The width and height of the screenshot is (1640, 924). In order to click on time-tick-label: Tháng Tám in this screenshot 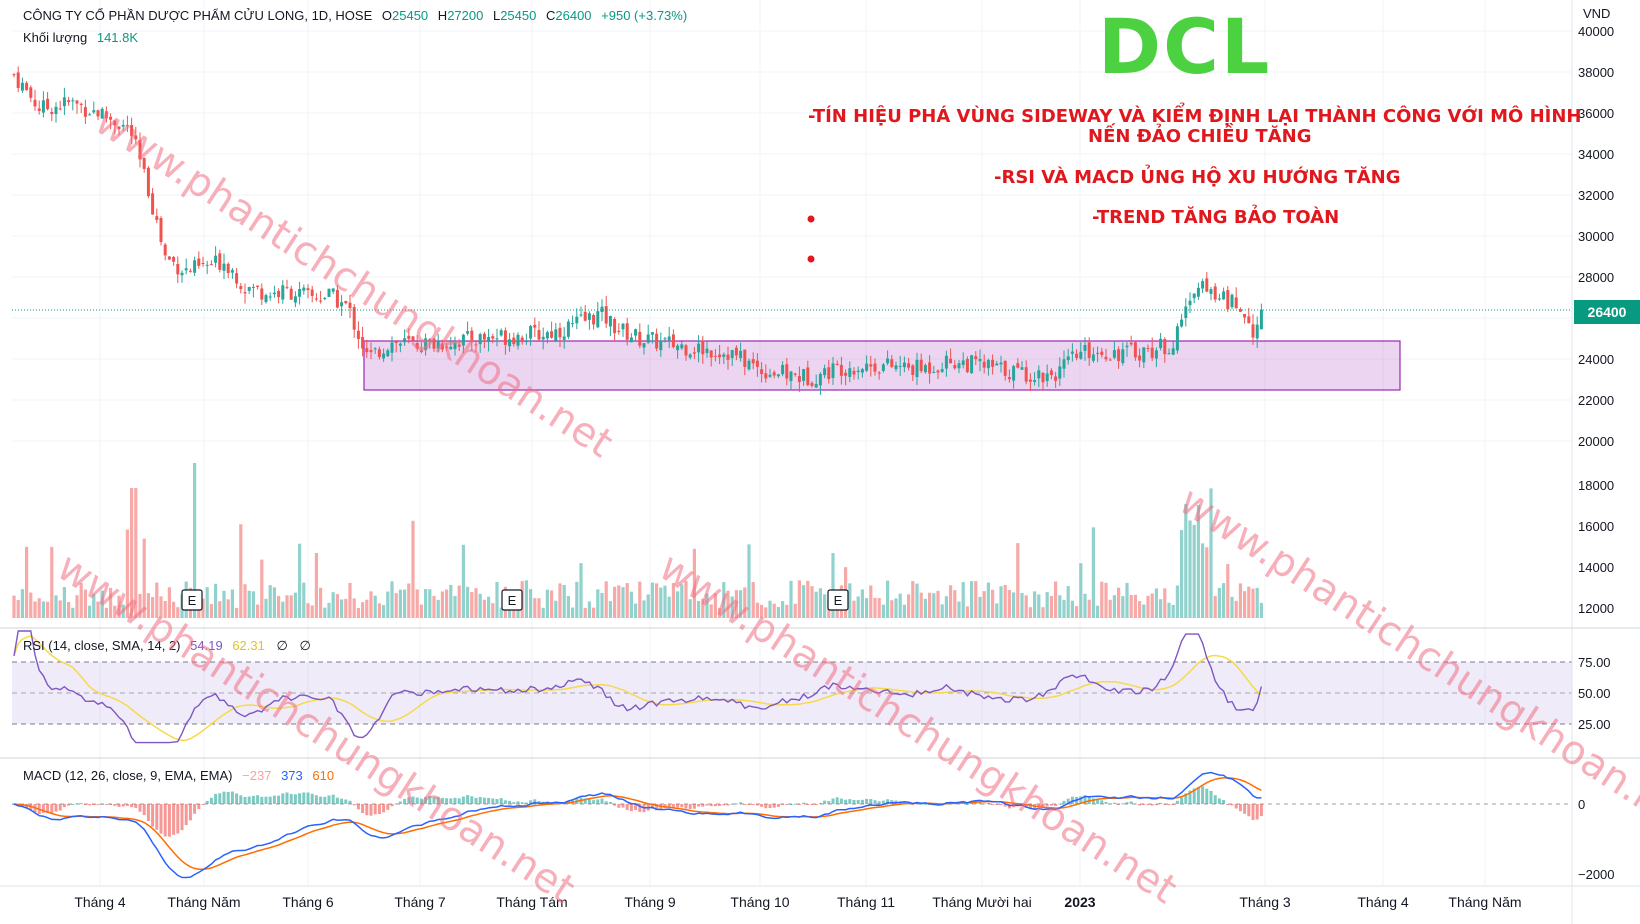, I will do `click(531, 902)`.